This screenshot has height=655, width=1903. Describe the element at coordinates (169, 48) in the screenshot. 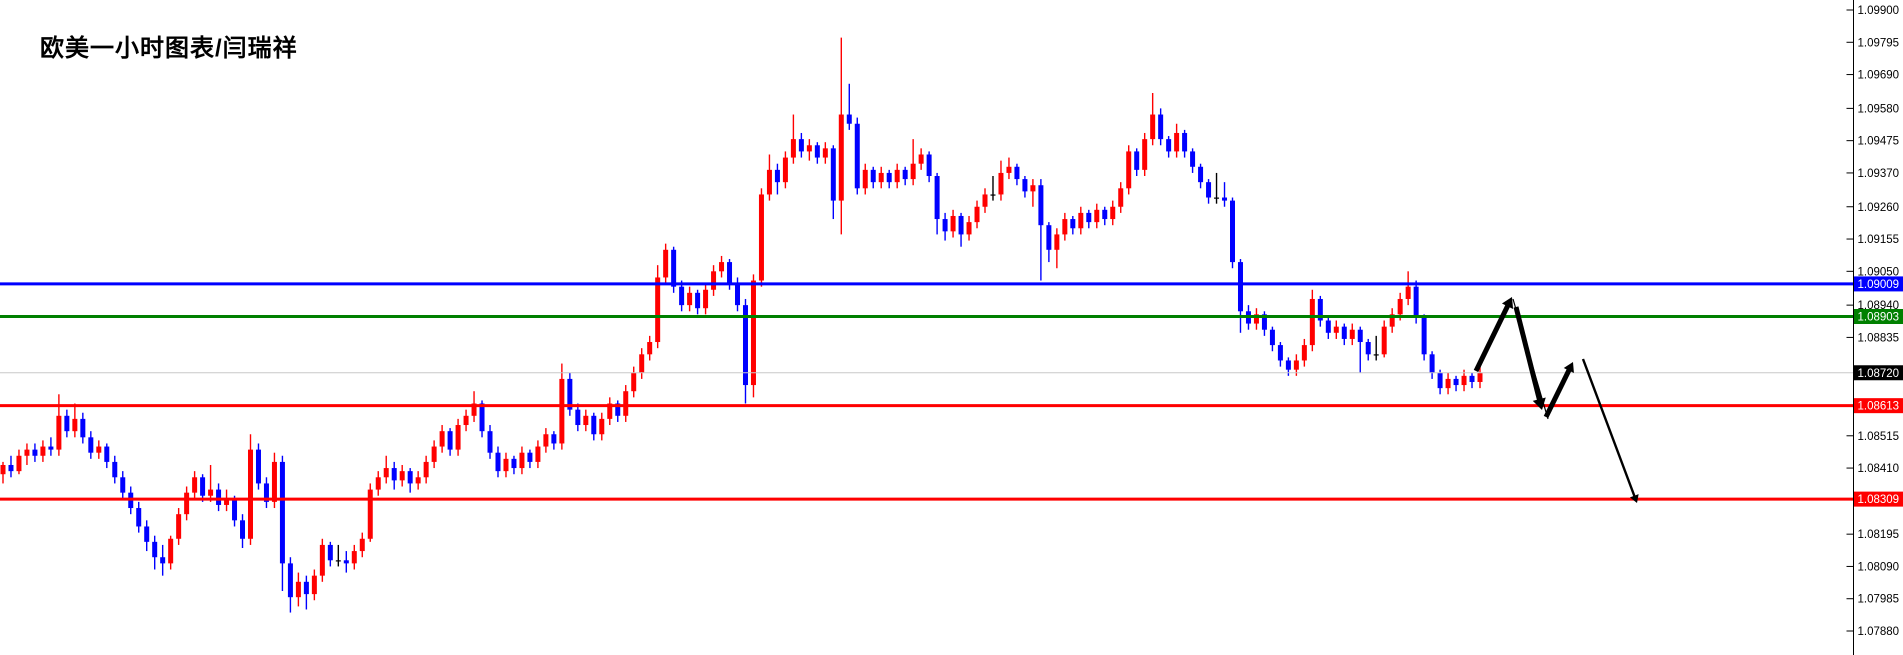

I see `chart-title: 欧美一小时图表/闫瑞祥` at that location.